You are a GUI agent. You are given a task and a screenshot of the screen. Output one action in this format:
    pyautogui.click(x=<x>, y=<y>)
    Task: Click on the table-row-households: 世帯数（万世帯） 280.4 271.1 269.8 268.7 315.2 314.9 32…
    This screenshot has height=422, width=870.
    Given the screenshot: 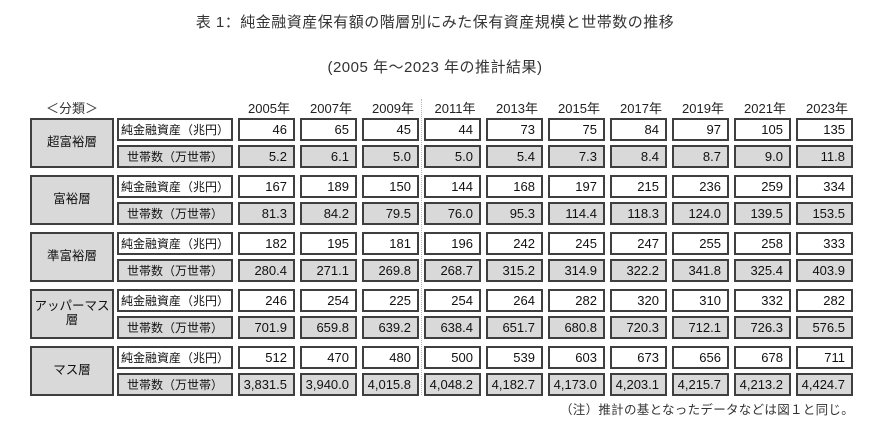 What is the action you would take?
    pyautogui.click(x=485, y=270)
    